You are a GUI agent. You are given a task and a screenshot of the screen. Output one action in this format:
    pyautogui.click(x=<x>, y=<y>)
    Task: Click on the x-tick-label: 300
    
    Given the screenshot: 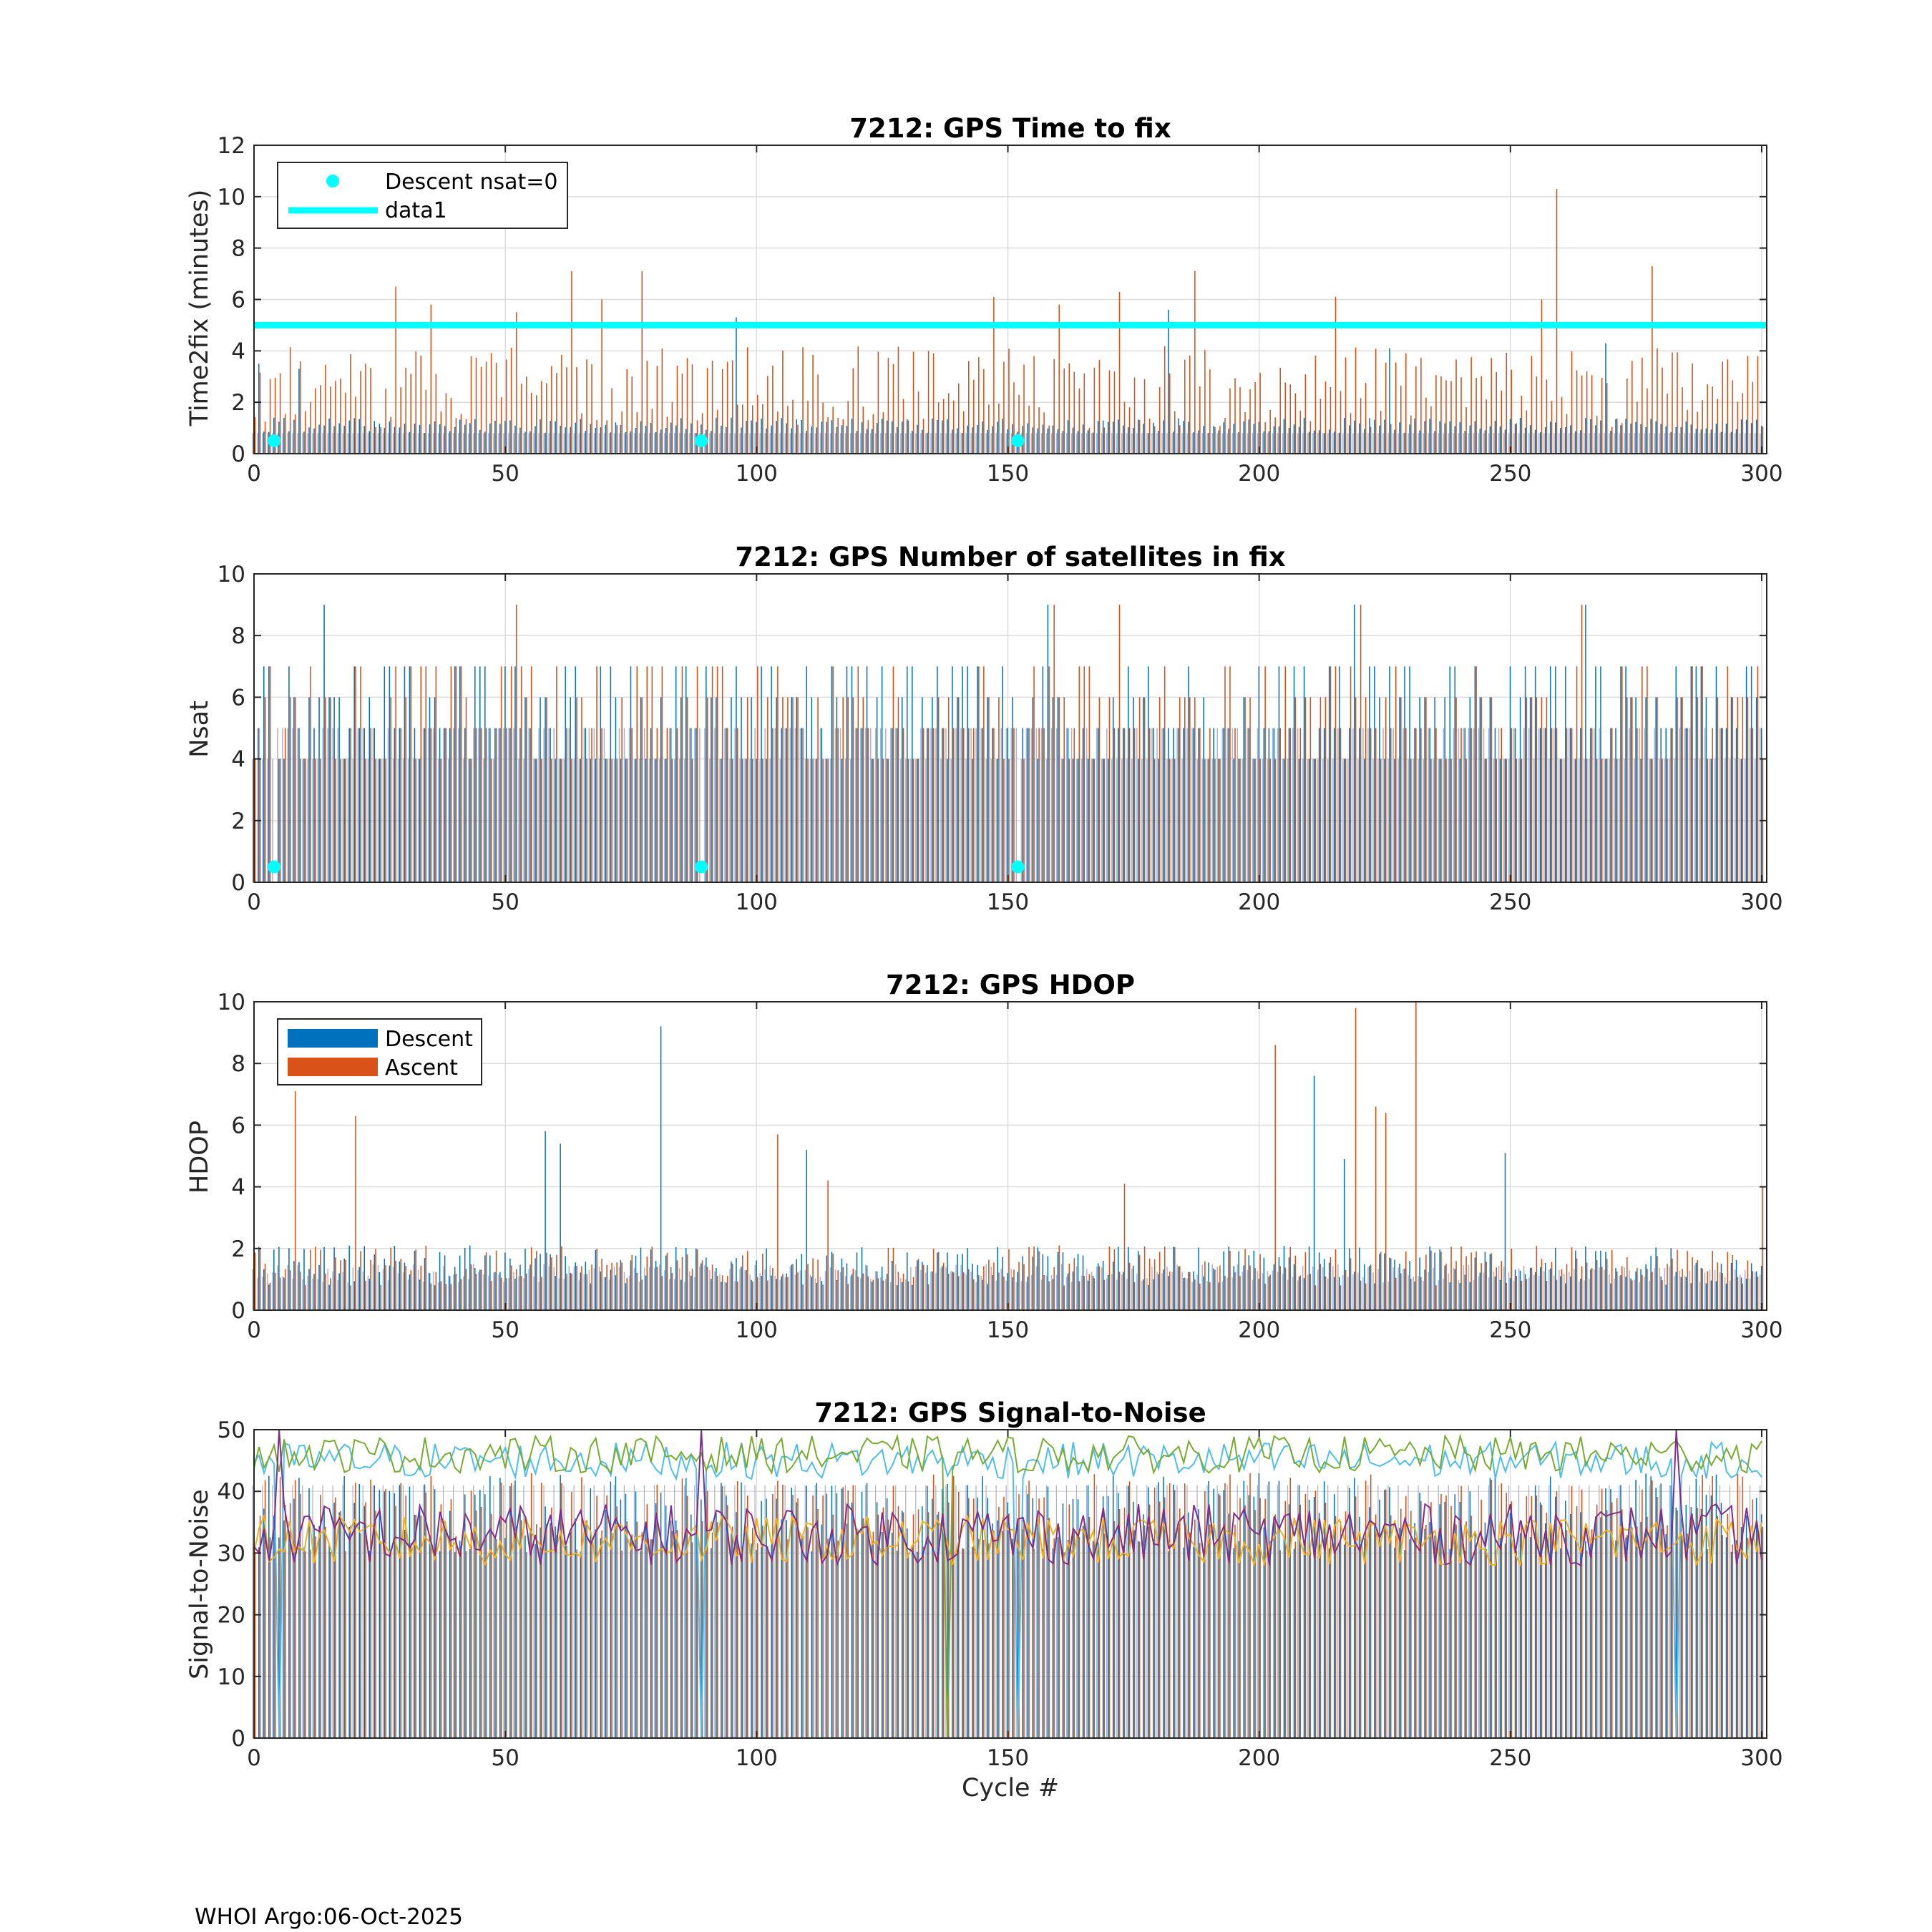 What is the action you would take?
    pyautogui.click(x=1761, y=474)
    